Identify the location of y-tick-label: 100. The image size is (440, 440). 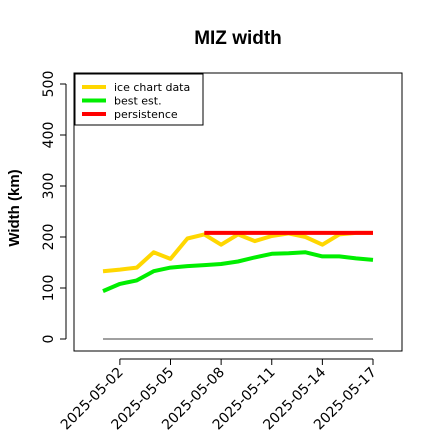
(49, 288).